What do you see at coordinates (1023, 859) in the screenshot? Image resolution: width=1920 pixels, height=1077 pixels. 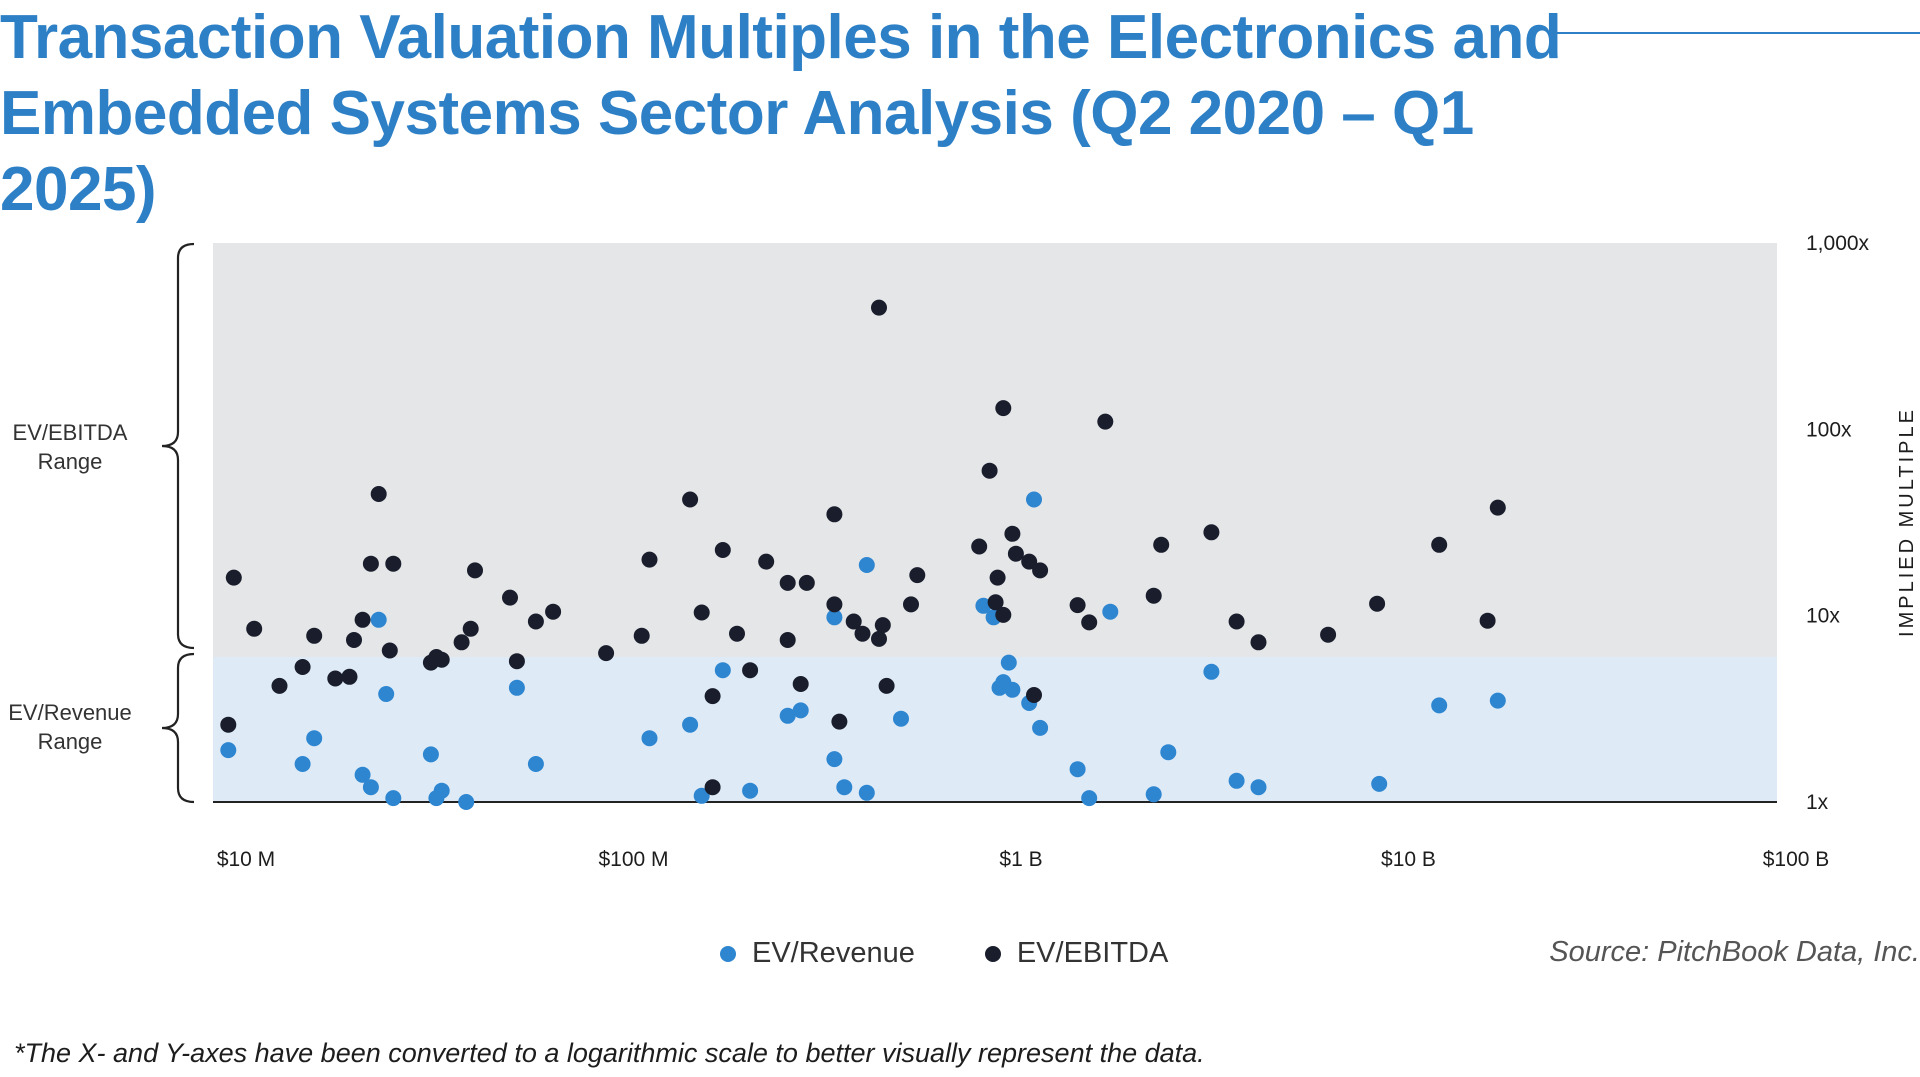 I see `x-axis-ticks: $10 M $100 M $1 B $10 B $100 B` at bounding box center [1023, 859].